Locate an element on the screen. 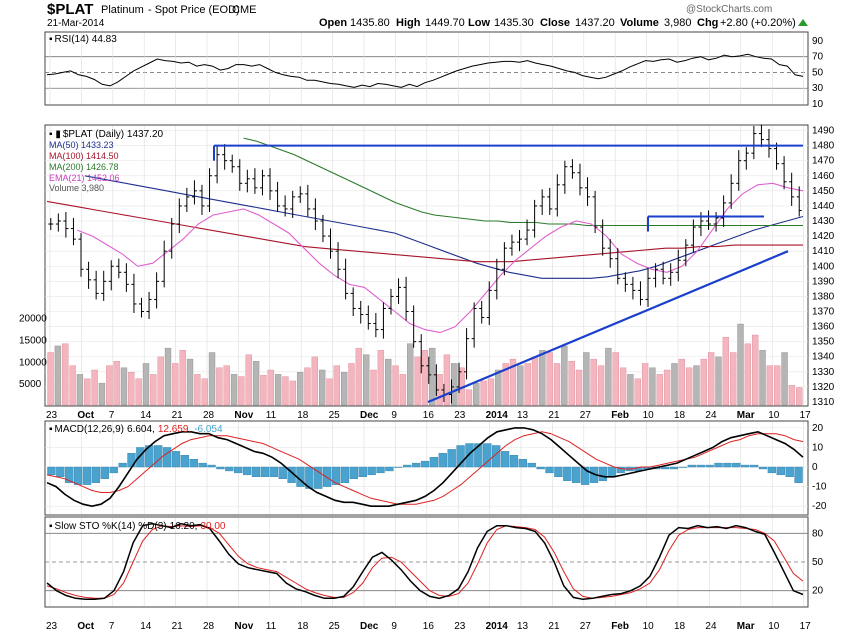 This screenshot has height=638, width=850. ma100-legend: MA(100) 1414.50 is located at coordinates (84, 156).